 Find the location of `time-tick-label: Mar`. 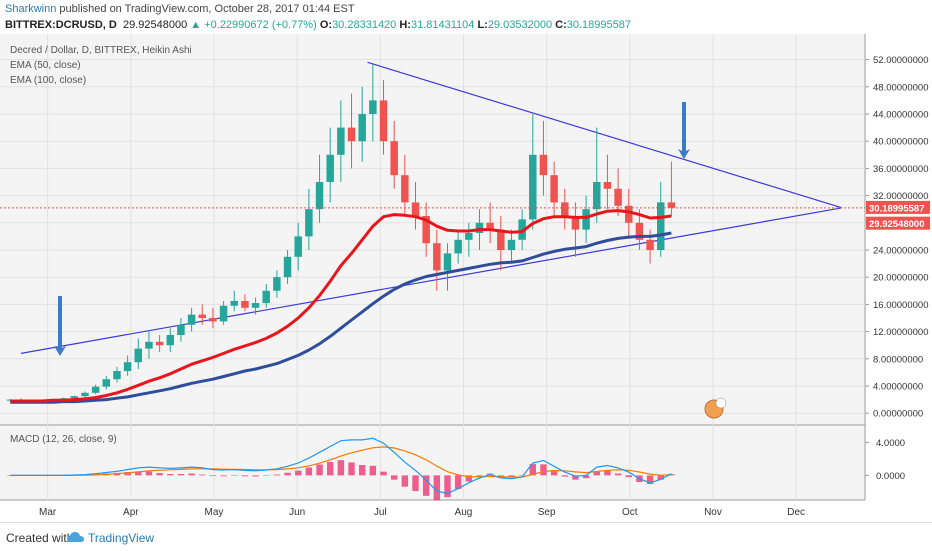

time-tick-label: Mar is located at coordinates (48, 512).